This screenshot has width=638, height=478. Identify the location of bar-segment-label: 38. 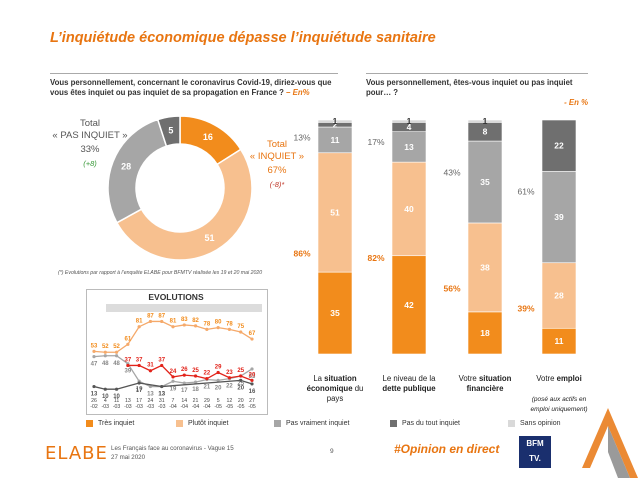
(485, 267).